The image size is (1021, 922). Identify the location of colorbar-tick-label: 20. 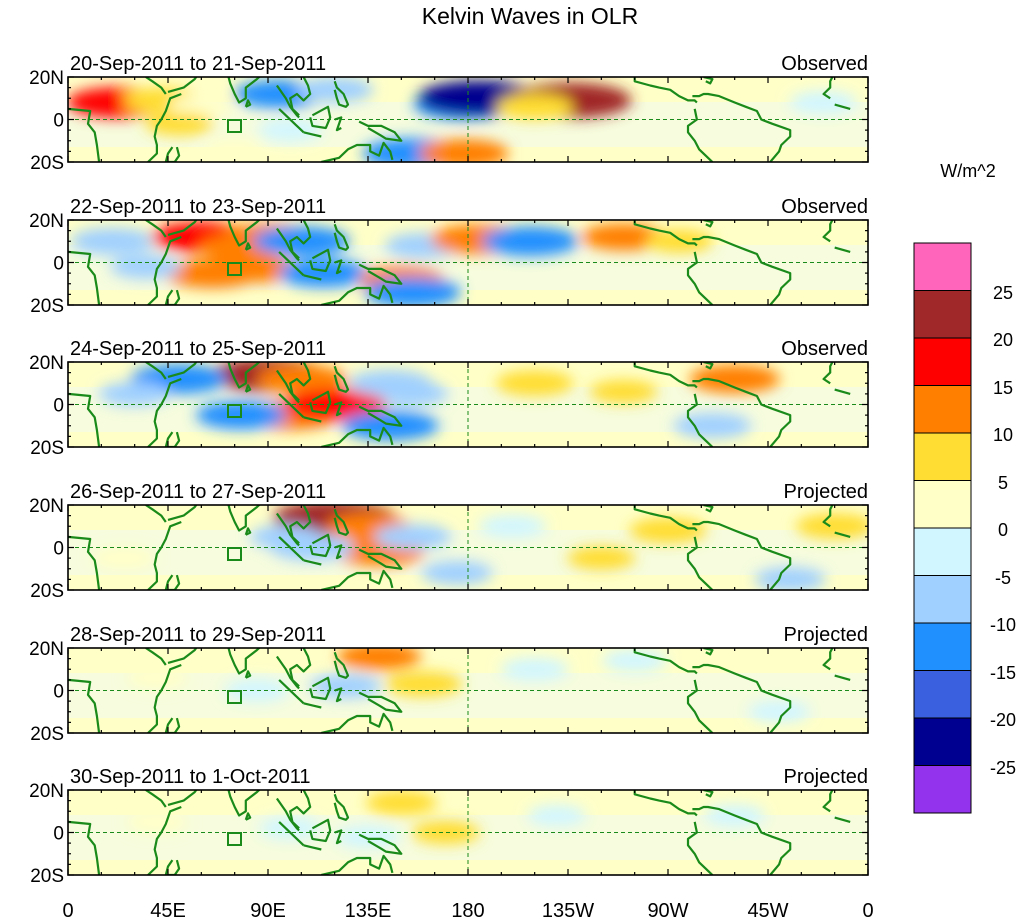
(1003, 340).